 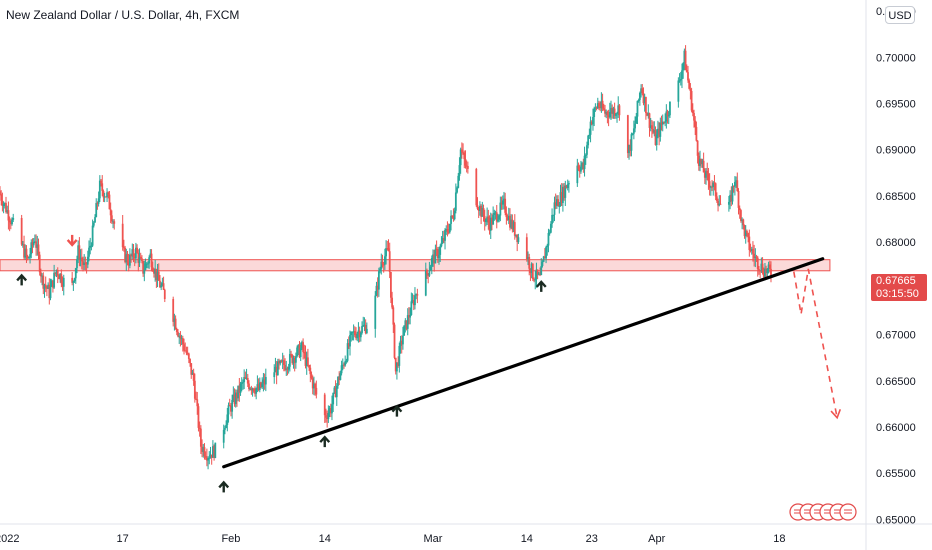 I want to click on currency-button: USD, so click(x=900, y=15).